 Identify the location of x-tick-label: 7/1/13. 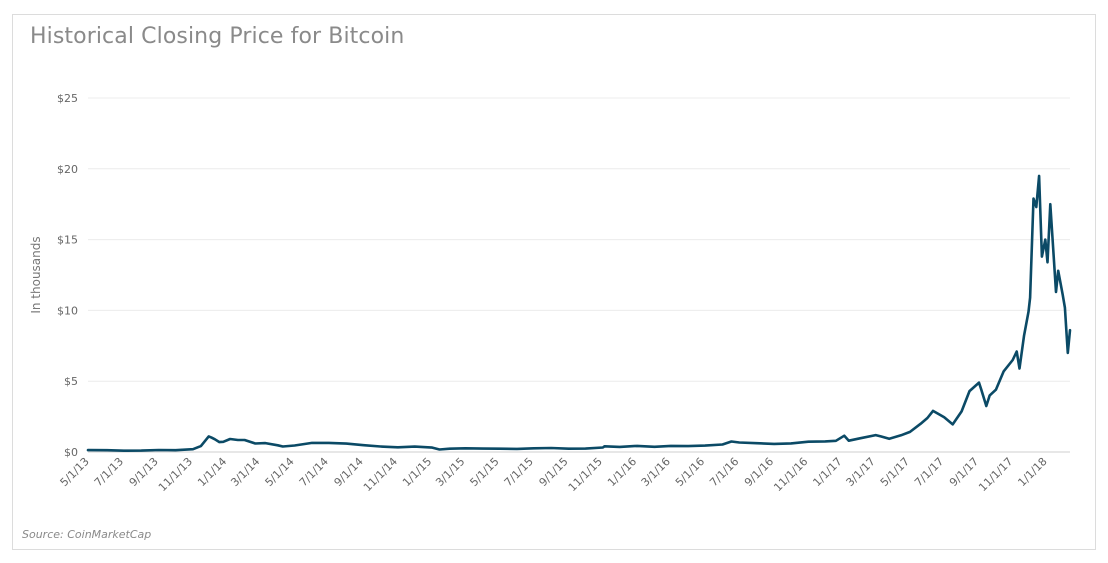
(109, 472).